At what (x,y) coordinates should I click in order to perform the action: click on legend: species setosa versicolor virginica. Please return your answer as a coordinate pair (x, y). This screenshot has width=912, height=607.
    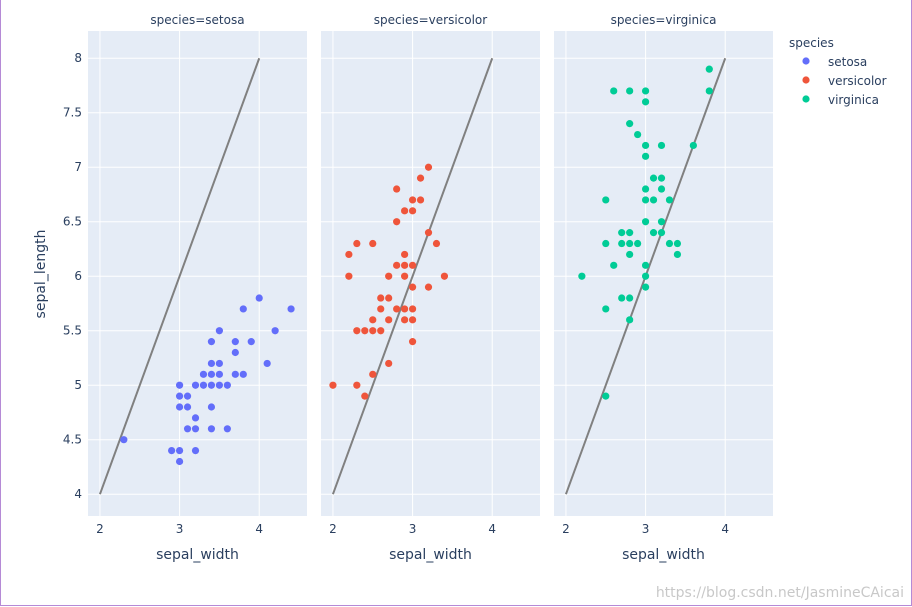
    Looking at the image, I should click on (838, 71).